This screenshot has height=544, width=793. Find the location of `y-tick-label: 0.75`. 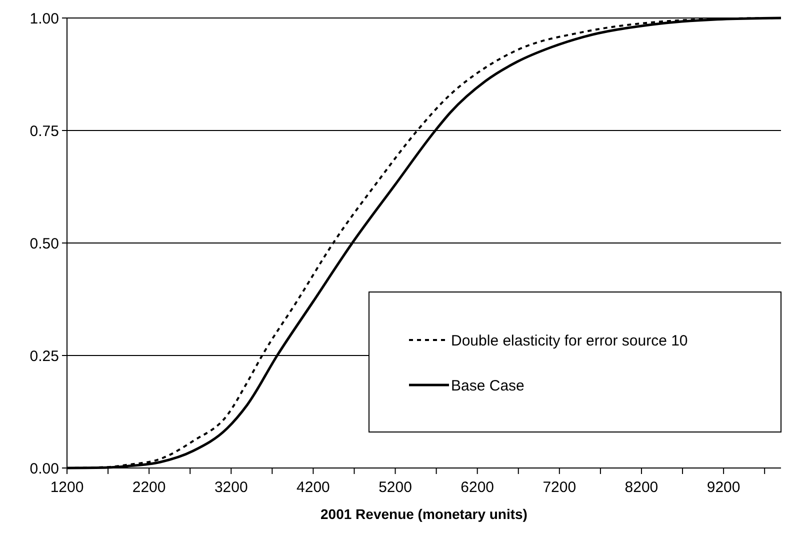

y-tick-label: 0.75 is located at coordinates (44, 131).